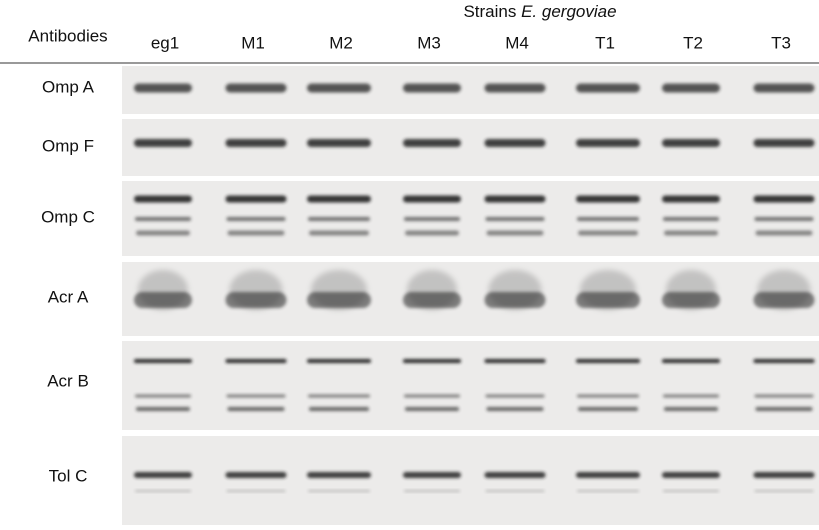  Describe the element at coordinates (68, 145) in the screenshot. I see `row-label: Omp F` at that location.